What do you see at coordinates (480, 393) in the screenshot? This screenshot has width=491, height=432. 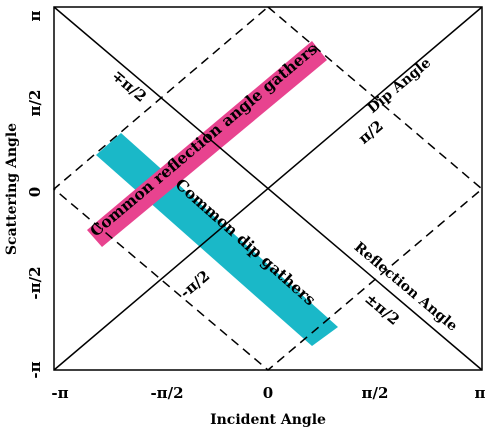 I see `x-tick-label: π` at bounding box center [480, 393].